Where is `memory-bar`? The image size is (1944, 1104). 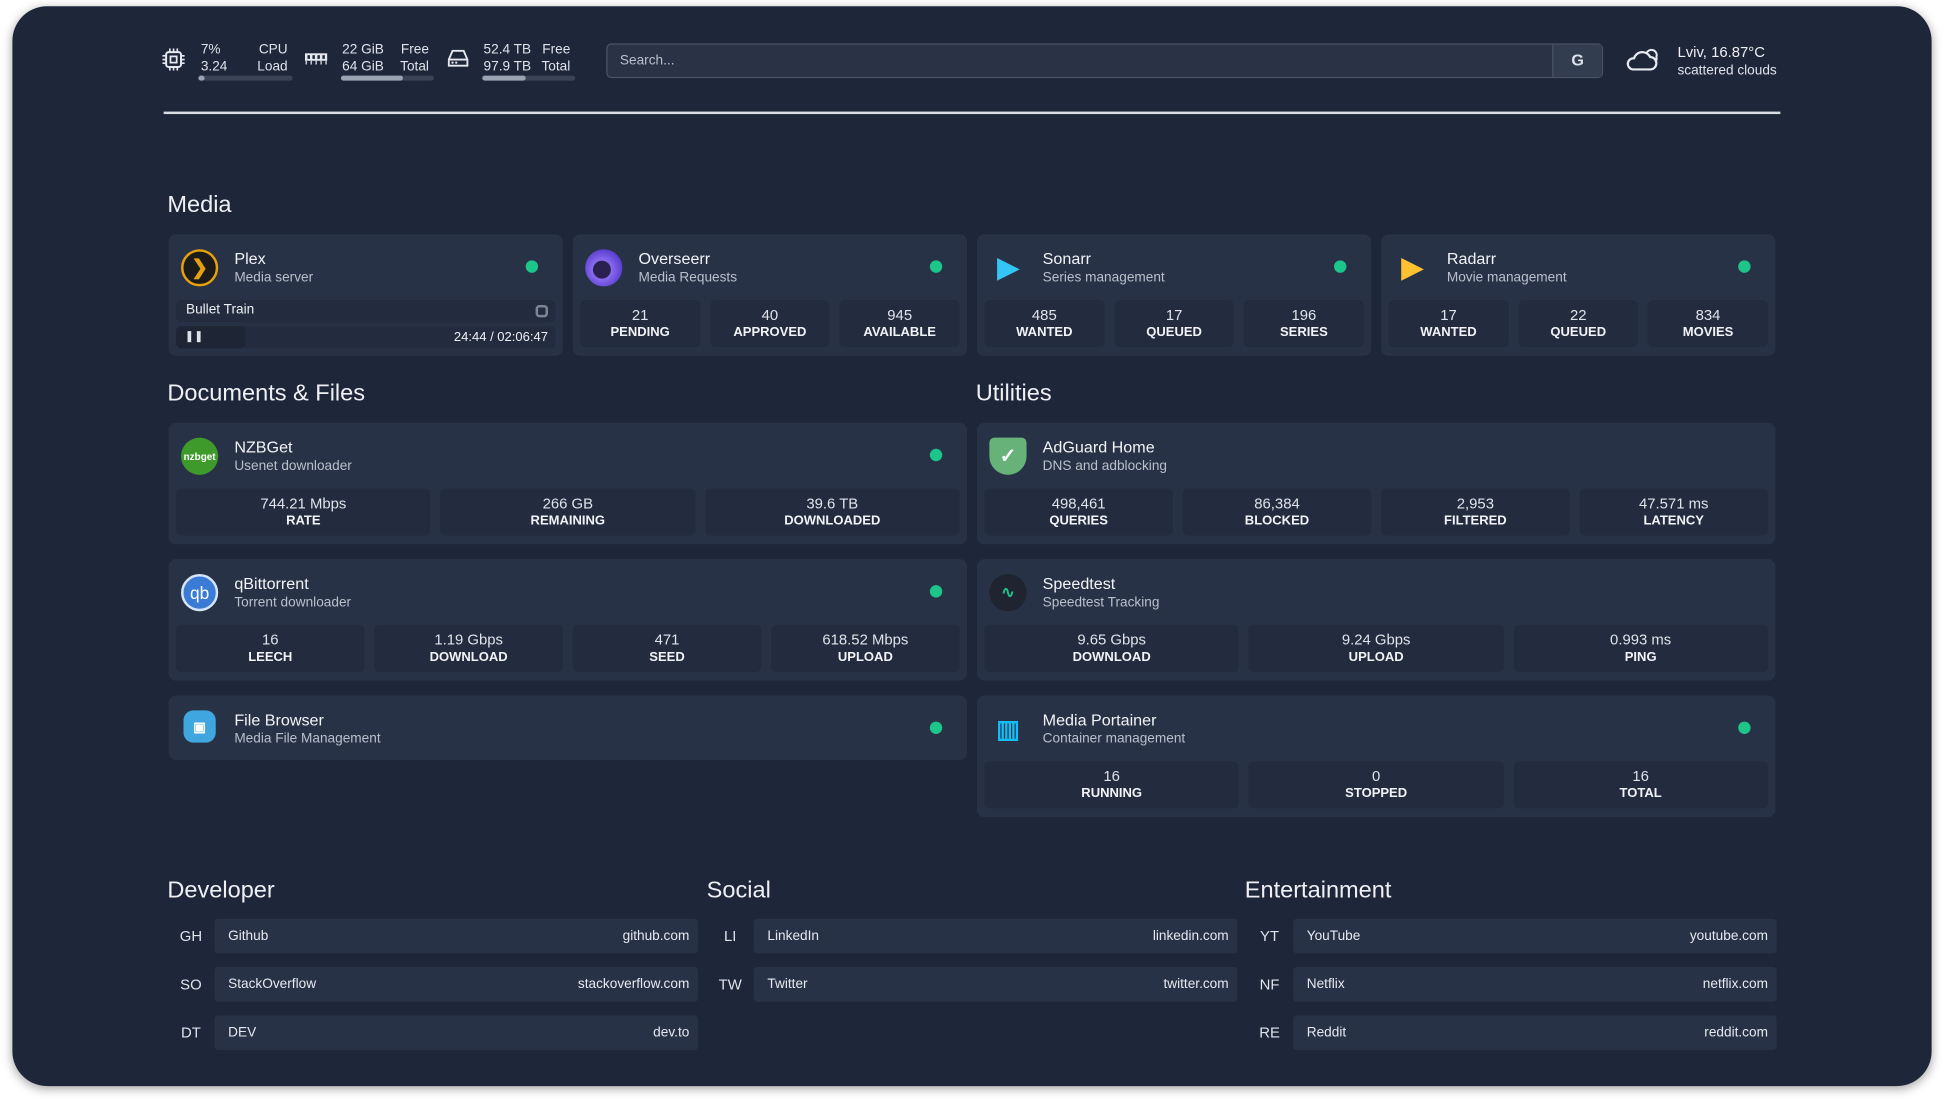
memory-bar is located at coordinates (387, 78).